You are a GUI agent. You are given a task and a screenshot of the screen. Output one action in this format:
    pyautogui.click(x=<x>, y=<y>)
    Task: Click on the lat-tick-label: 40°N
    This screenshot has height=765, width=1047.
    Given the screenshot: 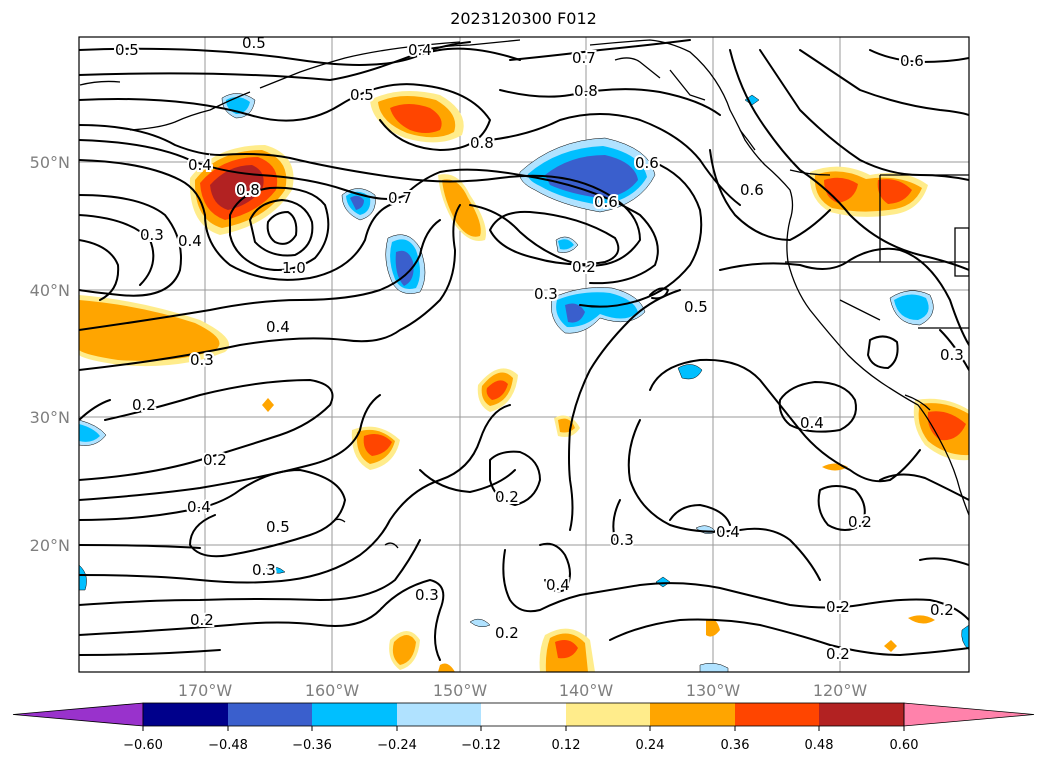 What is the action you would take?
    pyautogui.click(x=50, y=290)
    